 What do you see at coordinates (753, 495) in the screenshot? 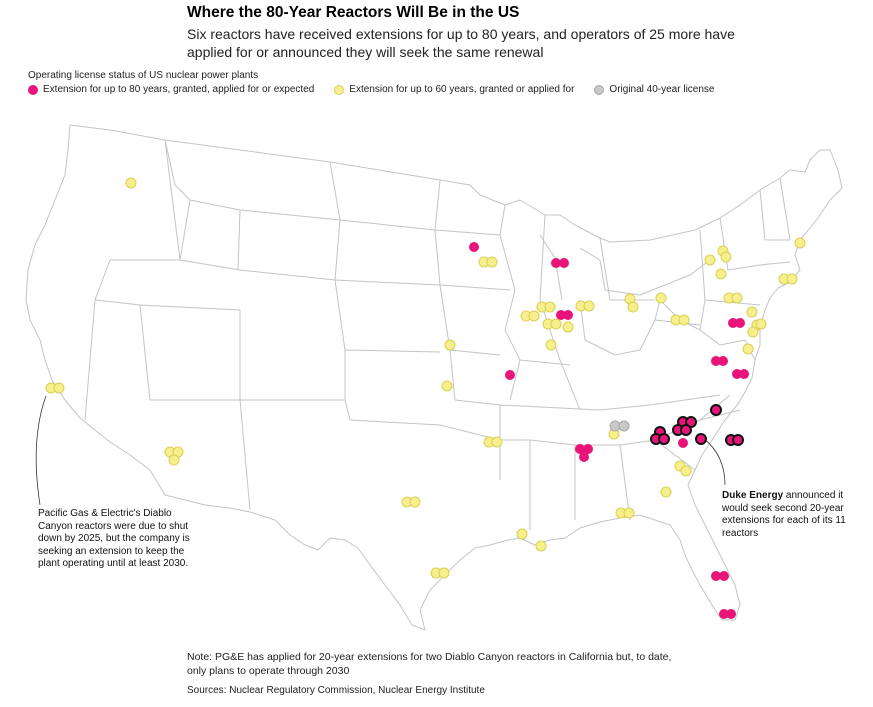
I see `duke-energy-name: Duke Energy` at bounding box center [753, 495].